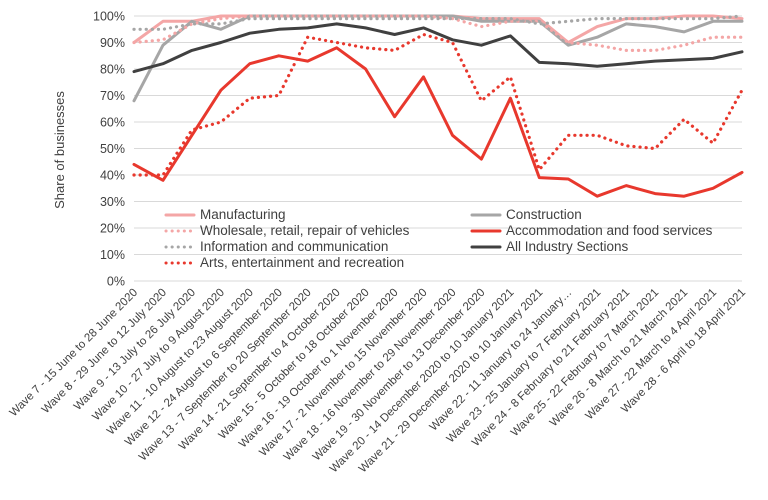 This screenshot has height=500, width=768. I want to click on y-tick-label: 0%, so click(116, 282).